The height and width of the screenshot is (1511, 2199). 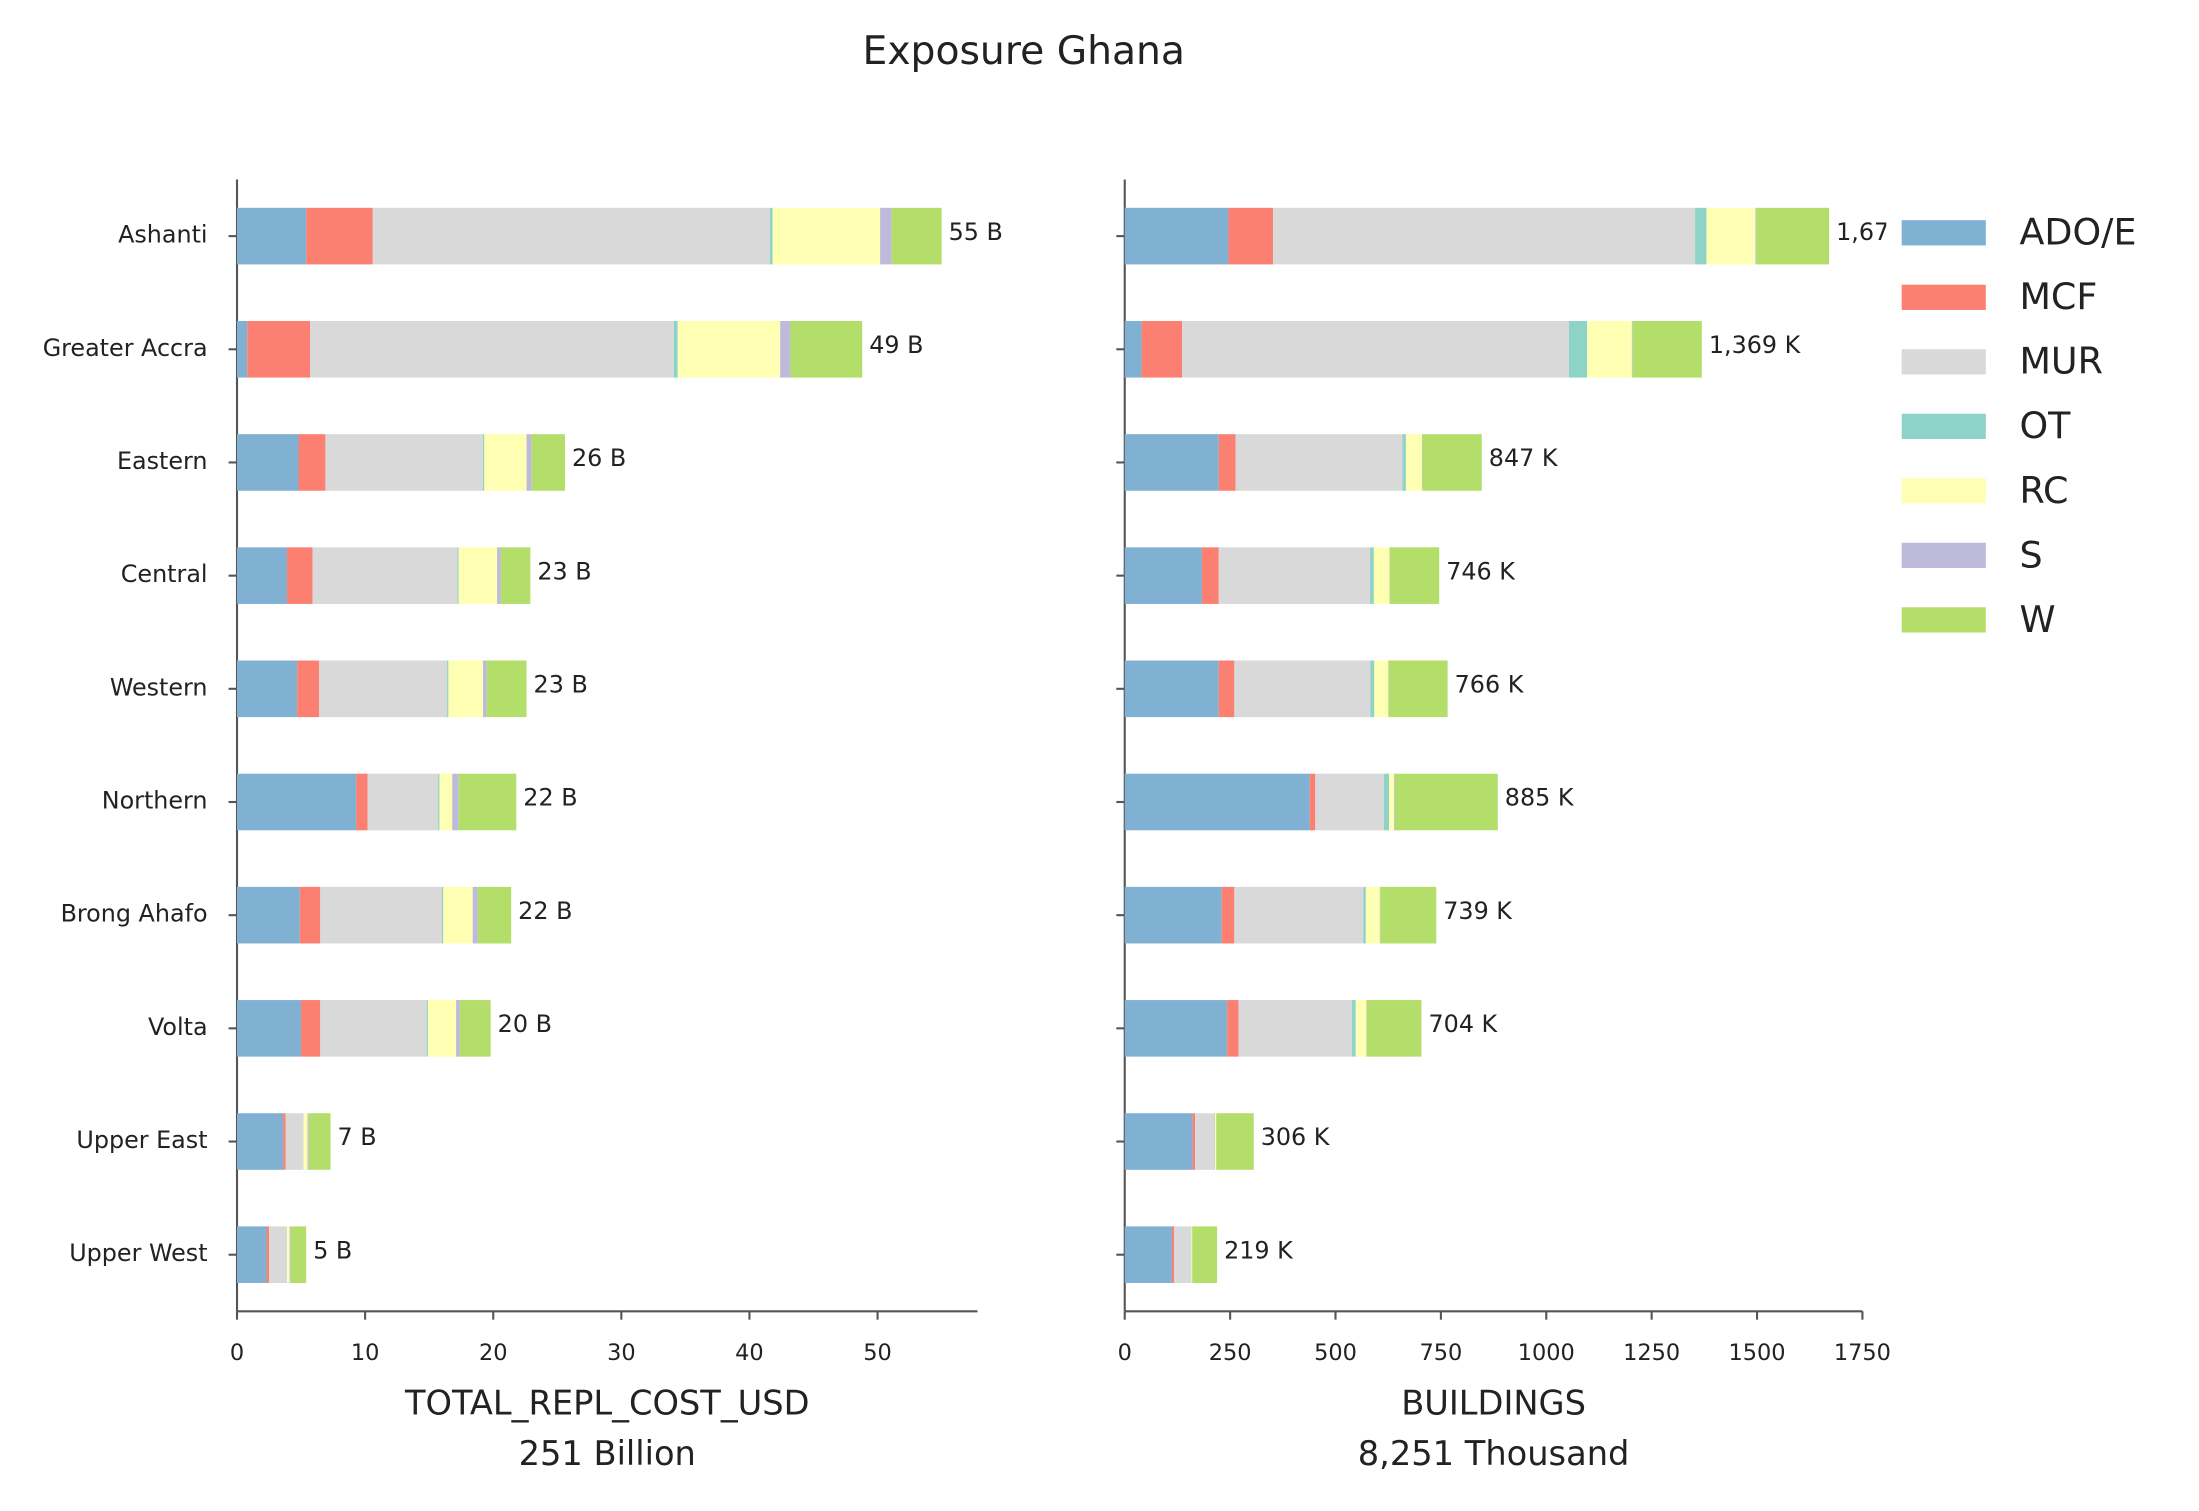 I want to click on y-tick-label: Upper West, so click(x=138, y=1253).